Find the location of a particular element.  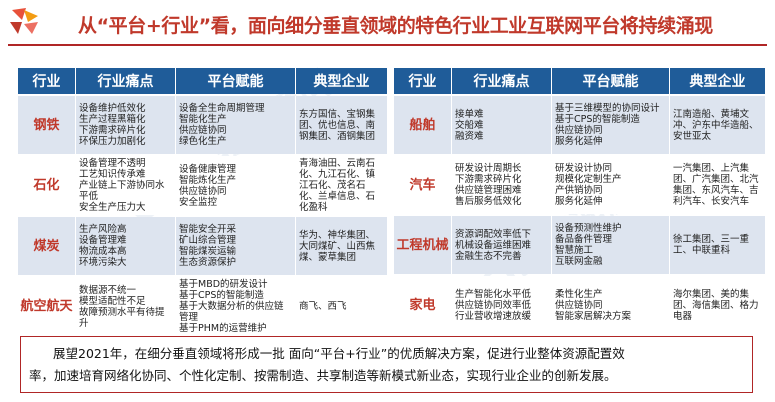

industry-name: 钢铁 is located at coordinates (47, 125).